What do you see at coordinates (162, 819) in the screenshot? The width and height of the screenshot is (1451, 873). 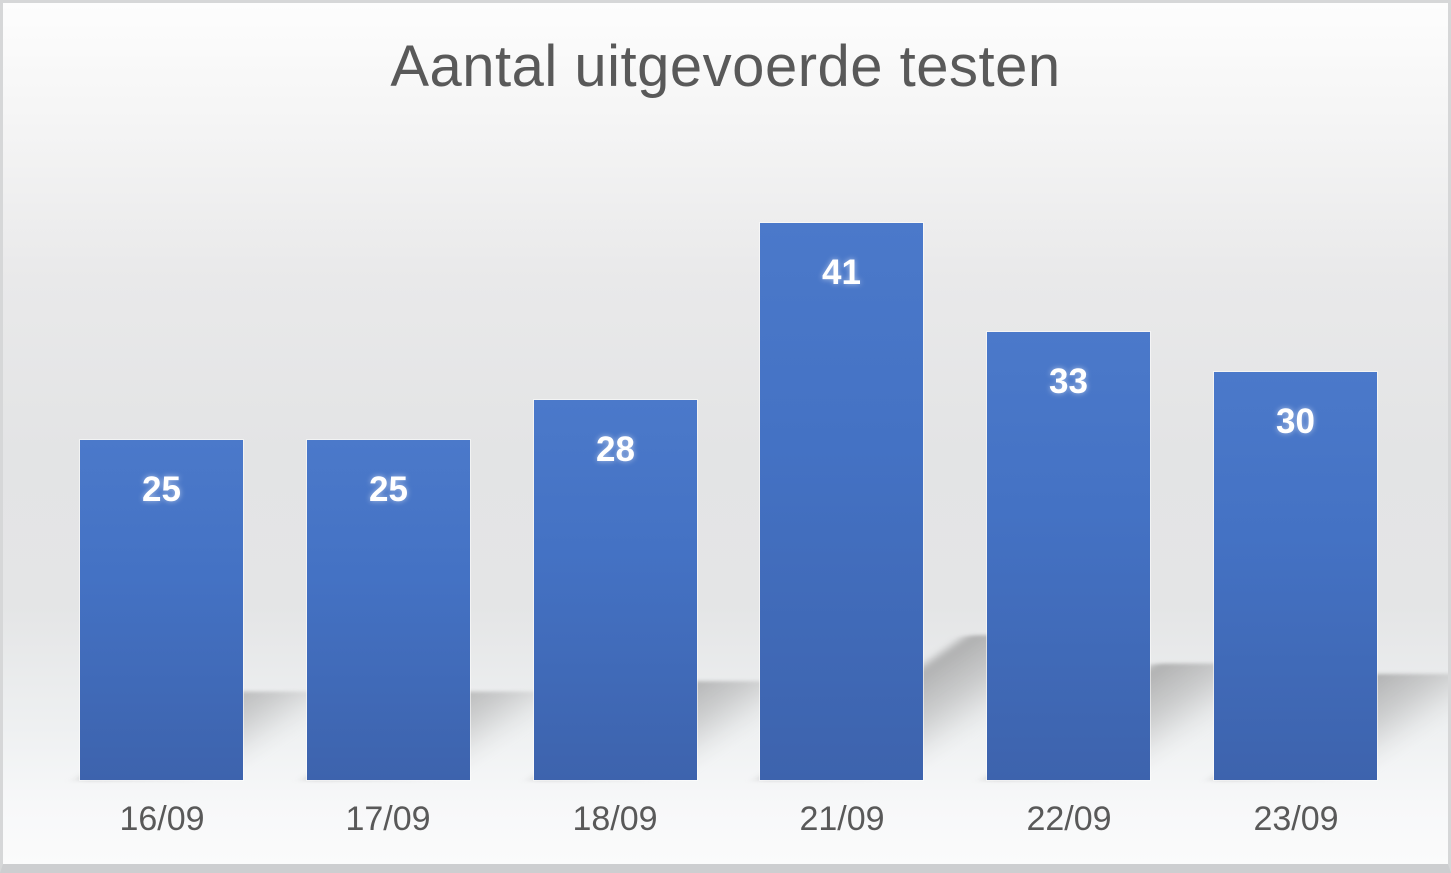 I see `x-axis-label: 16/09` at bounding box center [162, 819].